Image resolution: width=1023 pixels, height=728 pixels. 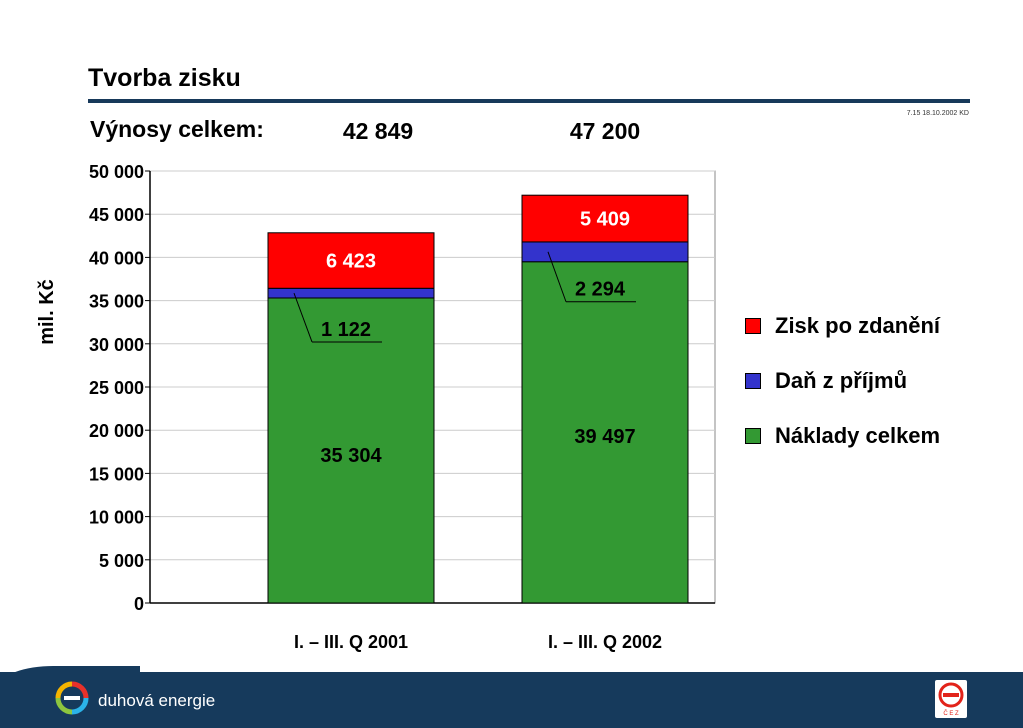 I want to click on y-tick-label: 30 000, so click(x=116, y=345).